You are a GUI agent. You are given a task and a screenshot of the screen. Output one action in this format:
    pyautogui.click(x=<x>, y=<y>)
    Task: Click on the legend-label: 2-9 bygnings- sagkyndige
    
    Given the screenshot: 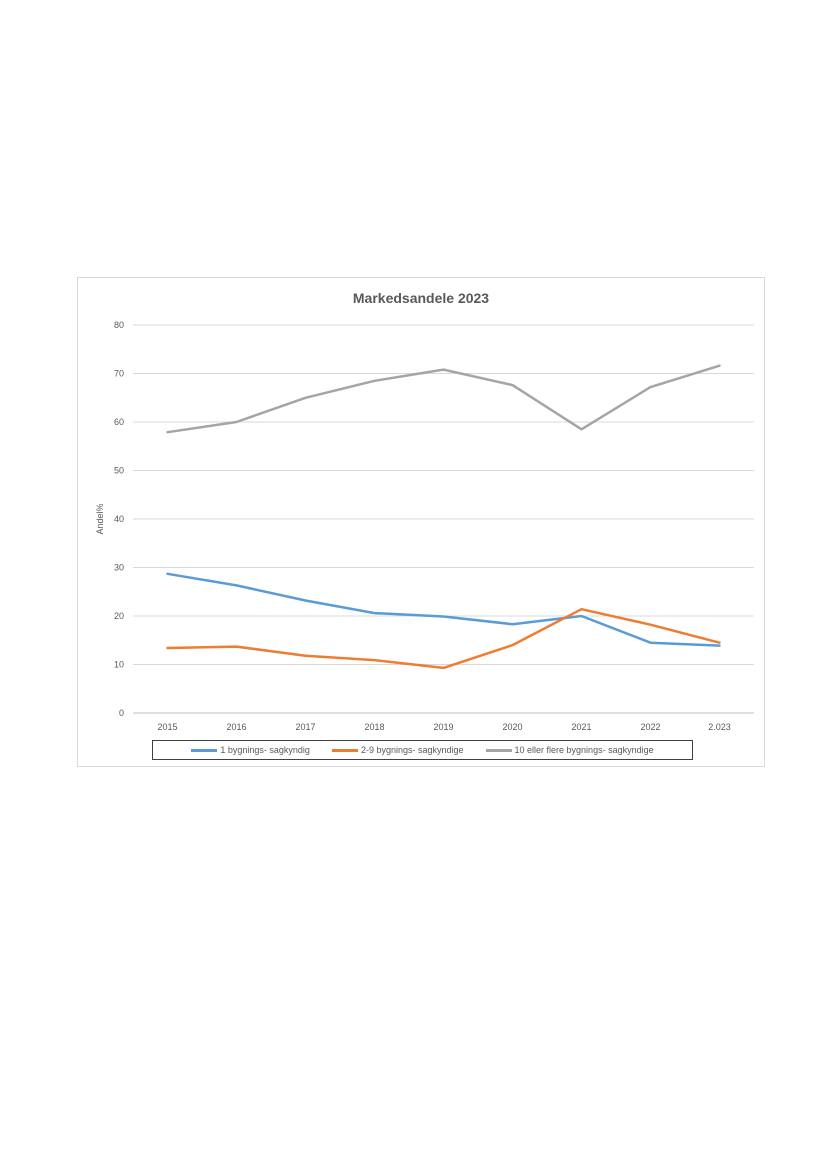 What is the action you would take?
    pyautogui.click(x=412, y=750)
    